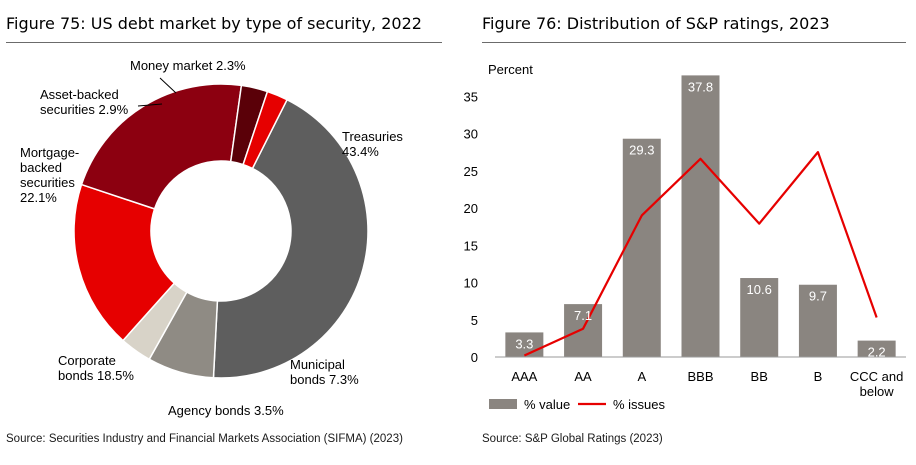  What do you see at coordinates (700, 216) in the screenshot?
I see `bar-bbb` at bounding box center [700, 216].